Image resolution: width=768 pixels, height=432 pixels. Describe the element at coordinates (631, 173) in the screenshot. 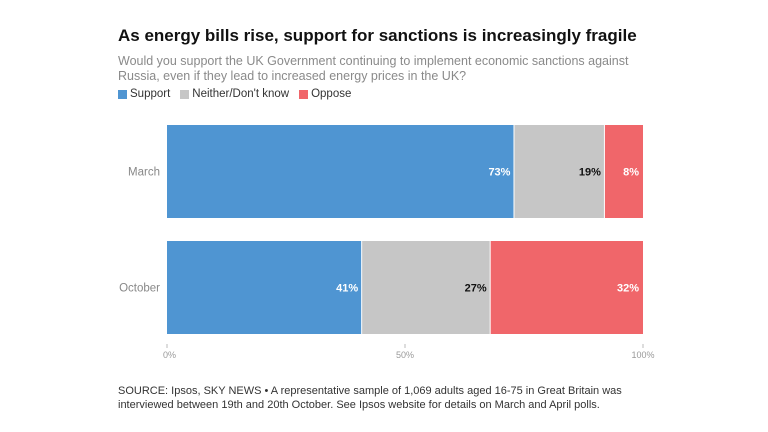

I see `data-label-march-2: 8%` at that location.